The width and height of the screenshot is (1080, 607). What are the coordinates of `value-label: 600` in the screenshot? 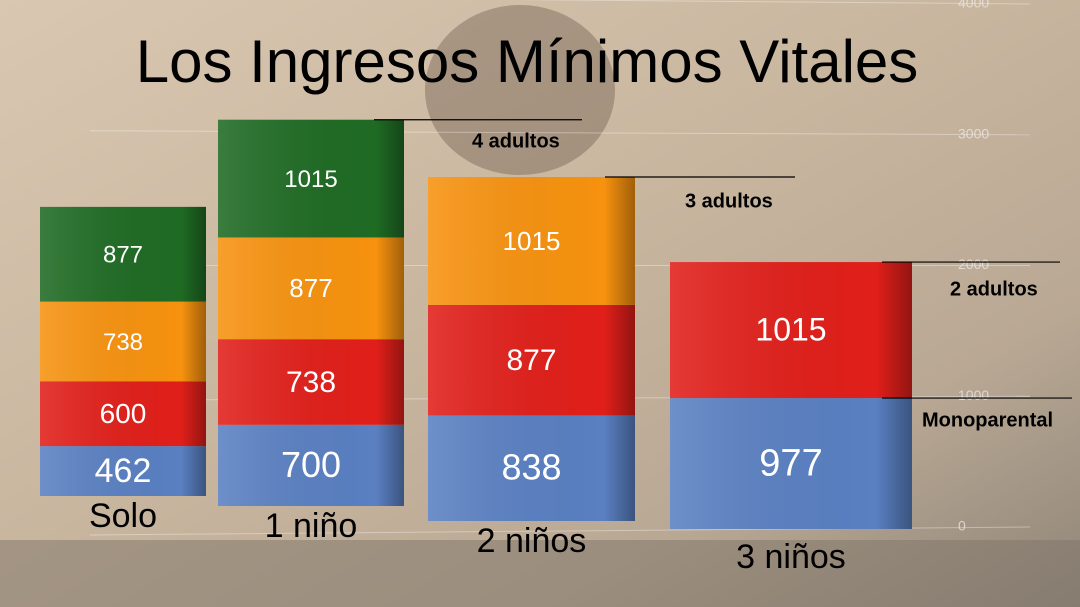 It's located at (123, 413).